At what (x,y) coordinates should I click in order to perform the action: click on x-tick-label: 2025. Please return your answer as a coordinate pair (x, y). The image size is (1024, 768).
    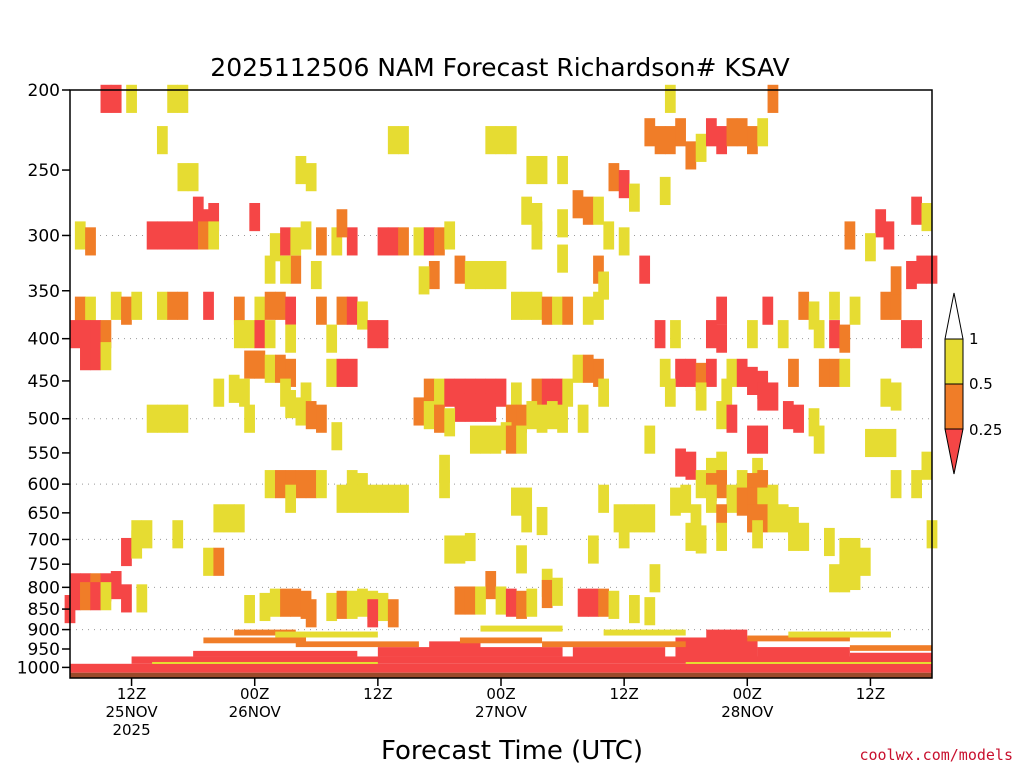
    Looking at the image, I should click on (131, 730).